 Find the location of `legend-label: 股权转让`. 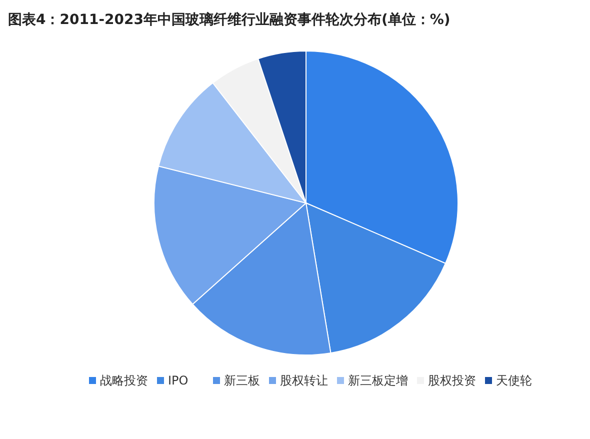

legend-label: 股权转让 is located at coordinates (304, 381).